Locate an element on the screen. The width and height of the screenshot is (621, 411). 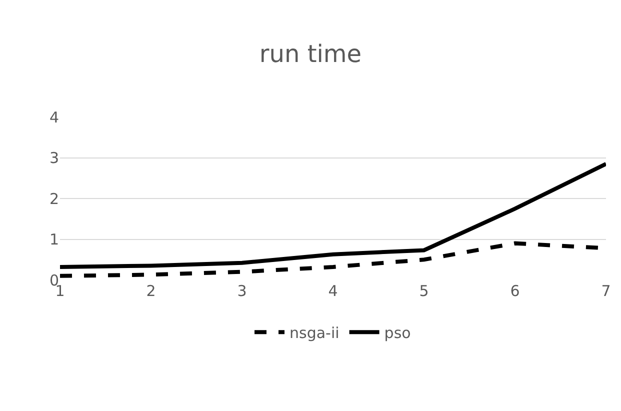
y-tick-label: 2 is located at coordinates (54, 199).